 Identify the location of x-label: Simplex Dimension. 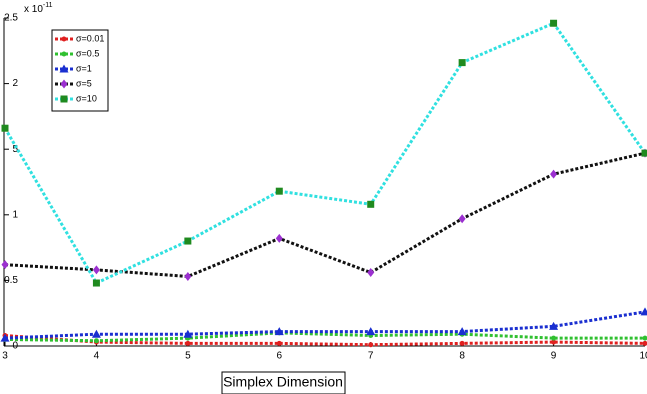
(283, 382).